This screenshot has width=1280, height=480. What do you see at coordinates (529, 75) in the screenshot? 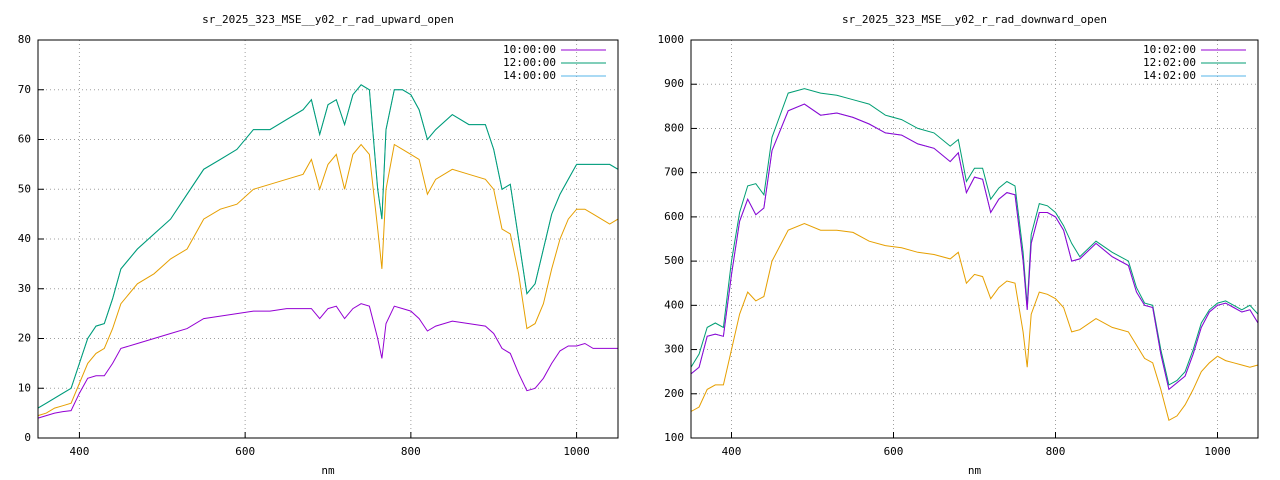
I see `legend-label: 14:00:00` at bounding box center [529, 75].